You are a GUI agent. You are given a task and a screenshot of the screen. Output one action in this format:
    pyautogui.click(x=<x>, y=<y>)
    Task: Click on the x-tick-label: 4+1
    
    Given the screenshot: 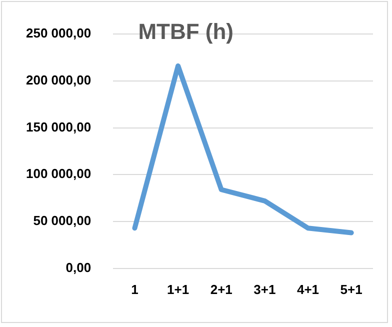 What is the action you would take?
    pyautogui.click(x=308, y=289)
    